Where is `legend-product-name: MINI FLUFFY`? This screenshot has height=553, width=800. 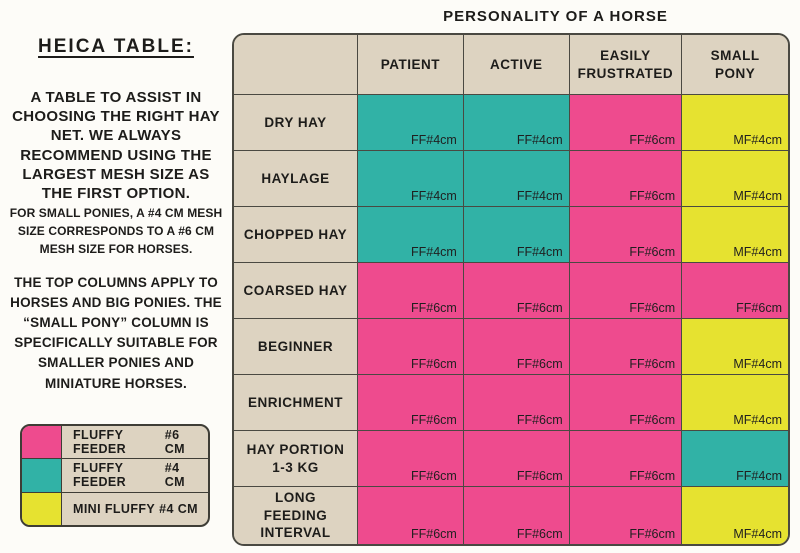
legend-product-name: MINI FLUFFY is located at coordinates (114, 508).